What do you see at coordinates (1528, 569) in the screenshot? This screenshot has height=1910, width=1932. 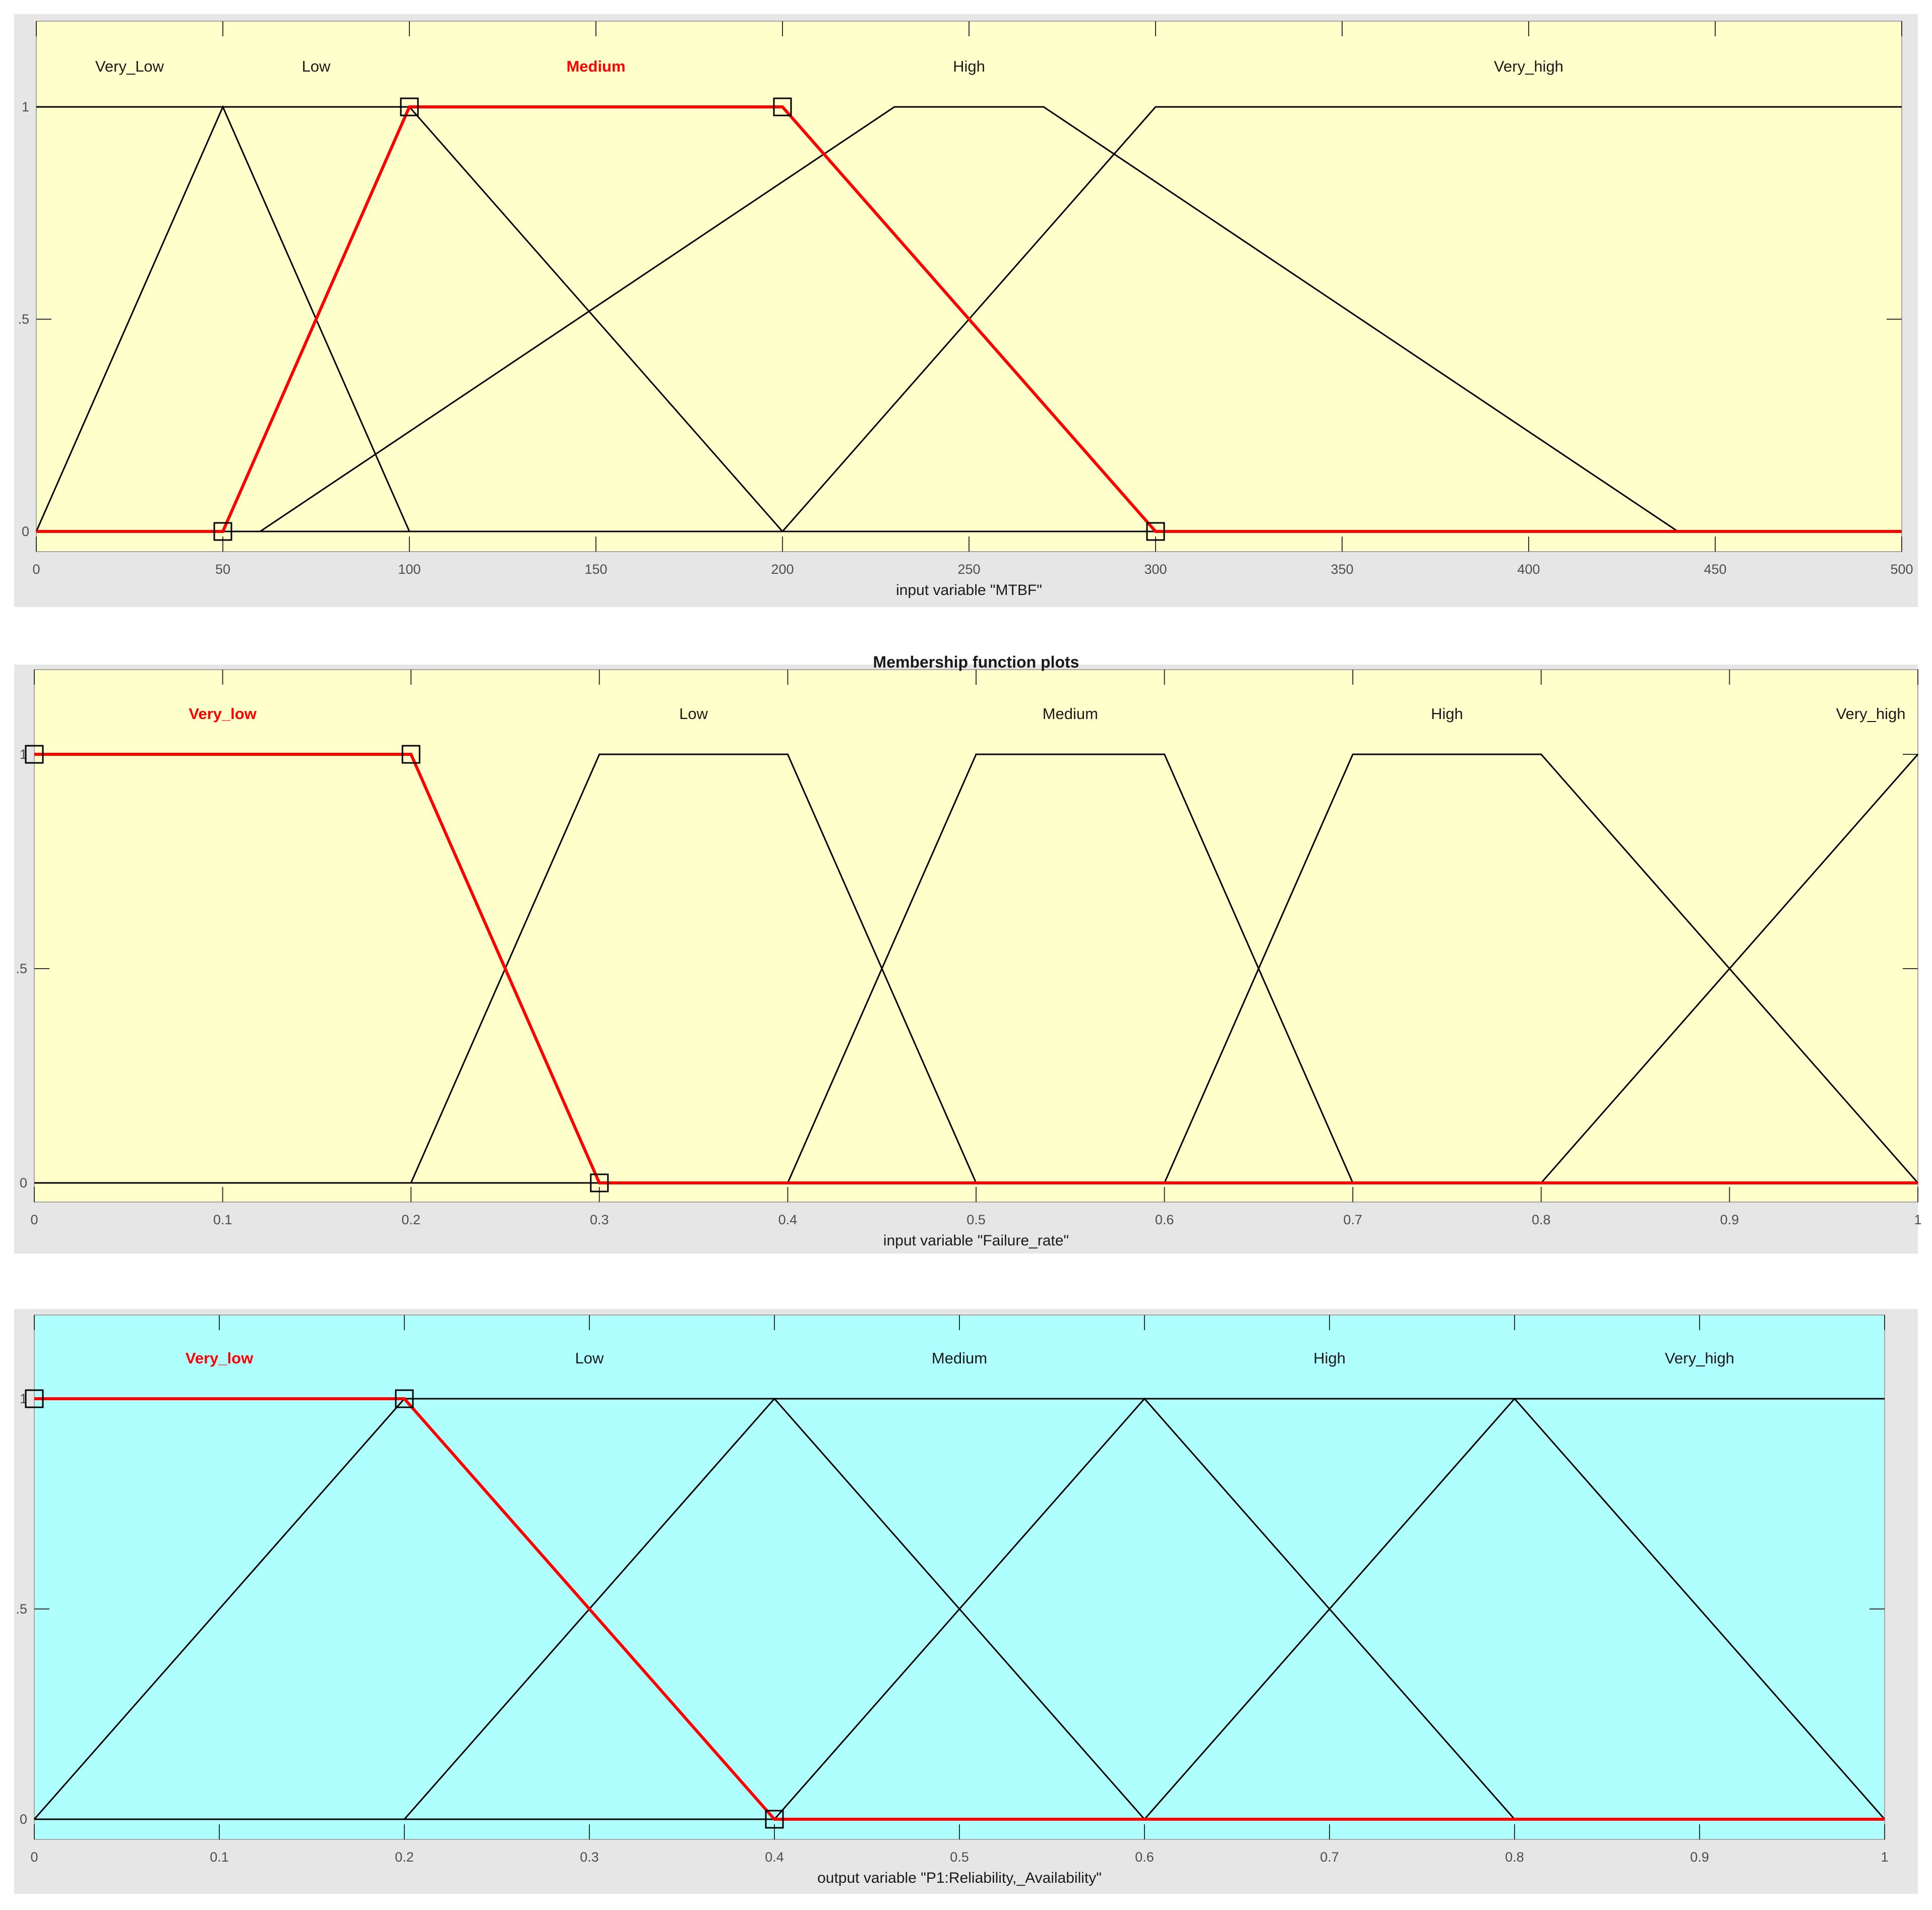 I see `x-tick-label: 400` at bounding box center [1528, 569].